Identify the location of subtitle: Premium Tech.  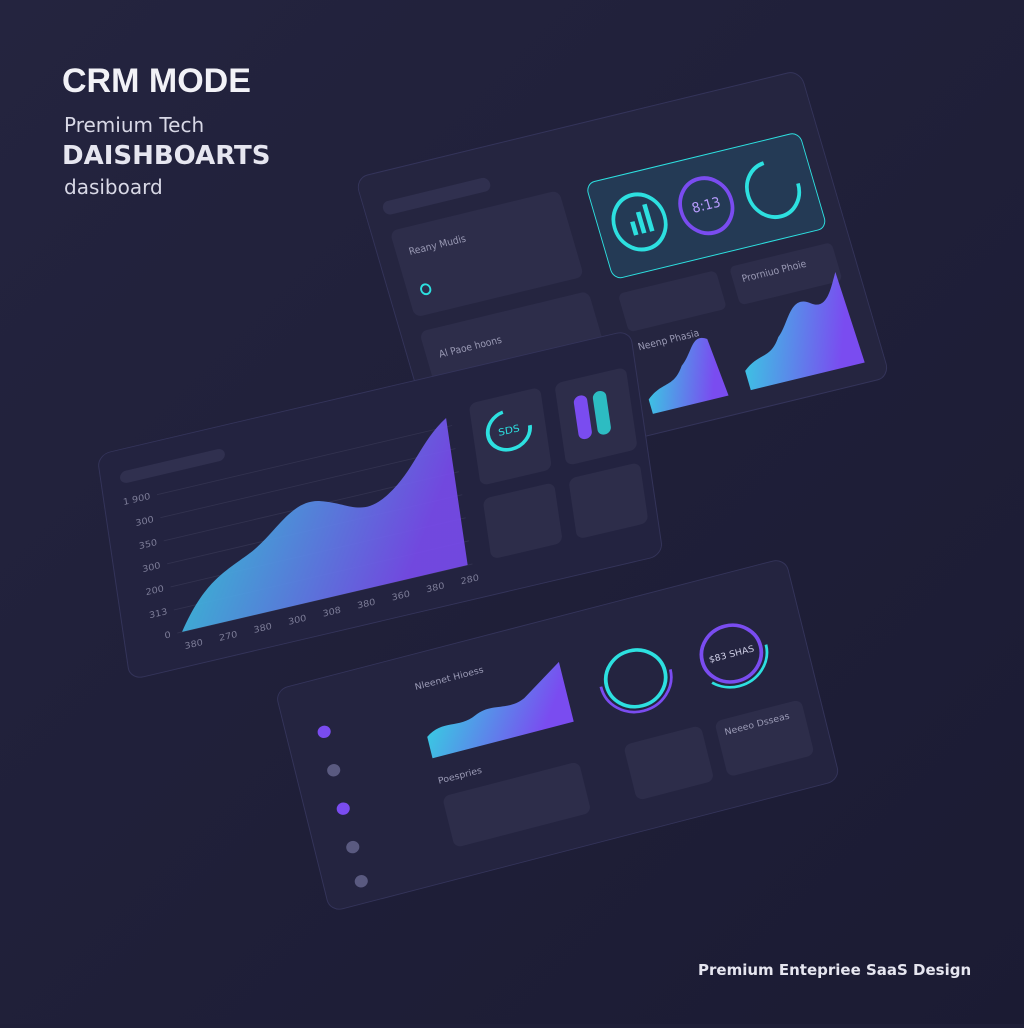
(134, 125).